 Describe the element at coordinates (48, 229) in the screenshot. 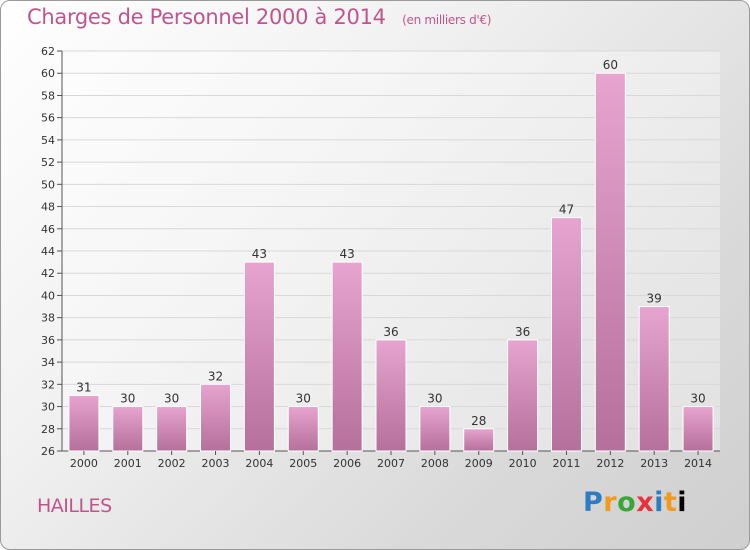

I see `y-tick-label: 46` at that location.